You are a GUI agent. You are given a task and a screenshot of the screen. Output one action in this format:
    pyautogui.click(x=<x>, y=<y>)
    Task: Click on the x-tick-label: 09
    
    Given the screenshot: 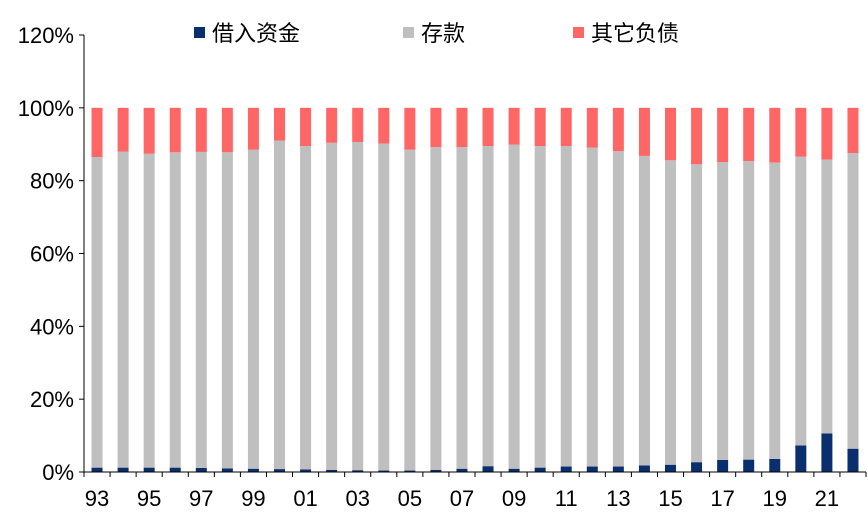 What is the action you would take?
    pyautogui.click(x=514, y=498)
    